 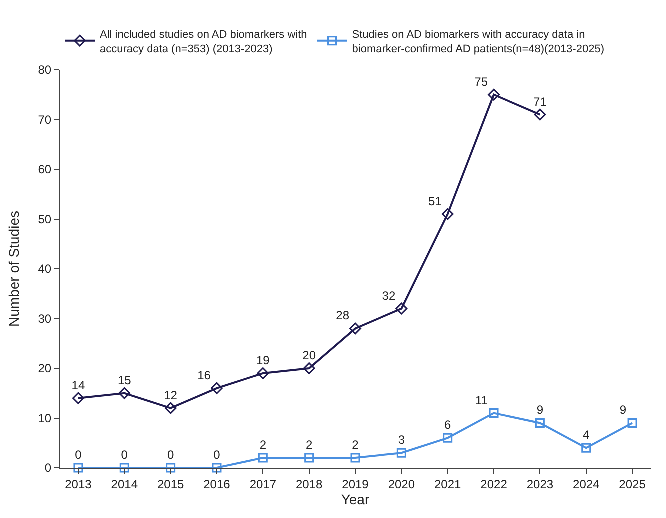 What do you see at coordinates (309, 484) in the screenshot?
I see `x-tick-label: 2018` at bounding box center [309, 484].